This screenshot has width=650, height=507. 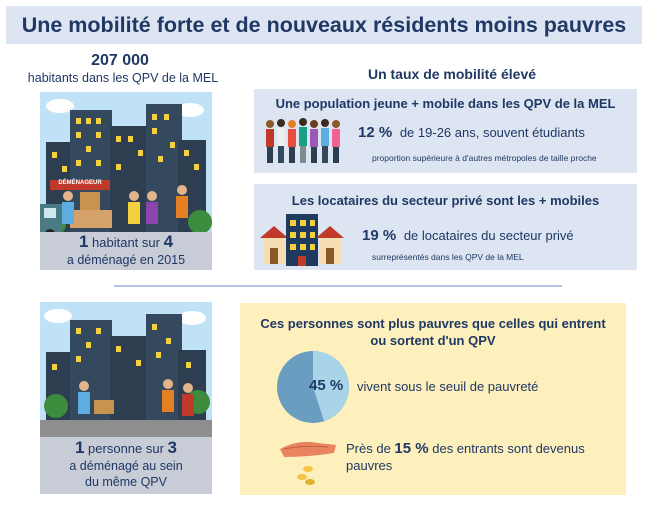 I want to click on stat-moved-big1: 1, so click(x=83, y=241).